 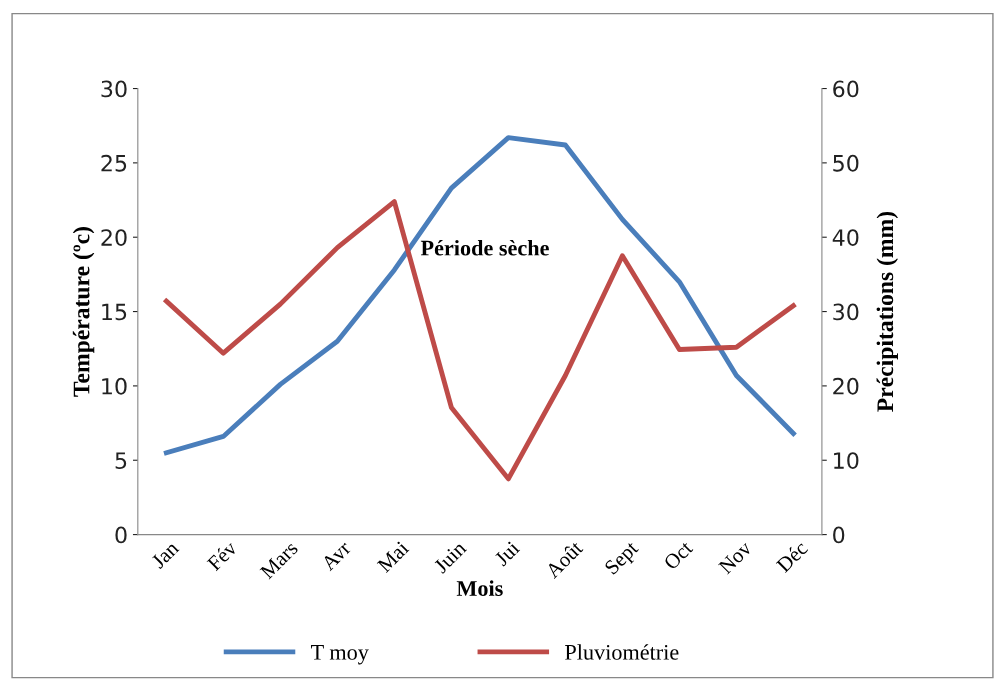 What do you see at coordinates (222, 555) in the screenshot?
I see `x-tick-label: Fév` at bounding box center [222, 555].